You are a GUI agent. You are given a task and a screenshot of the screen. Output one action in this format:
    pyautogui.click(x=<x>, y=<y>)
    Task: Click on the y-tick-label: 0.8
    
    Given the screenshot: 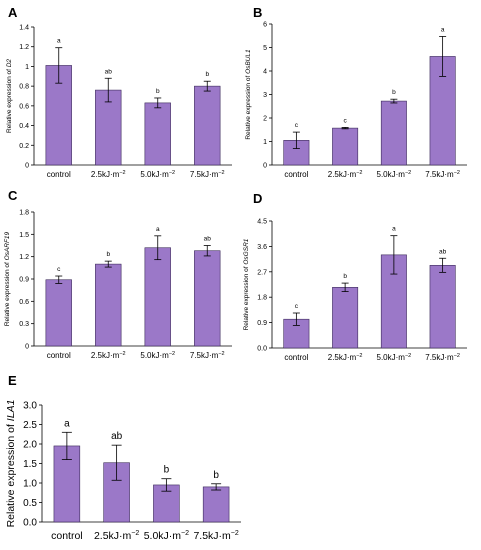 What is the action you would take?
    pyautogui.click(x=24, y=87)
    